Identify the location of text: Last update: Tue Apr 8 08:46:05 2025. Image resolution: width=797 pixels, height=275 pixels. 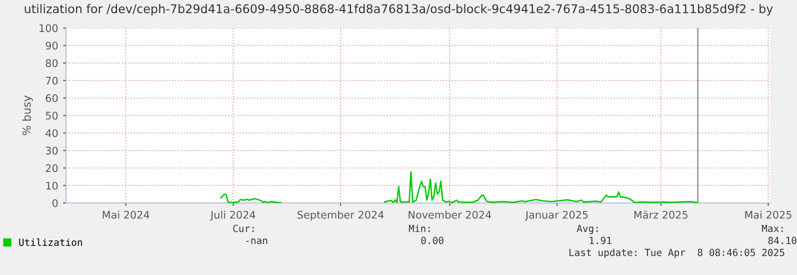
(676, 253).